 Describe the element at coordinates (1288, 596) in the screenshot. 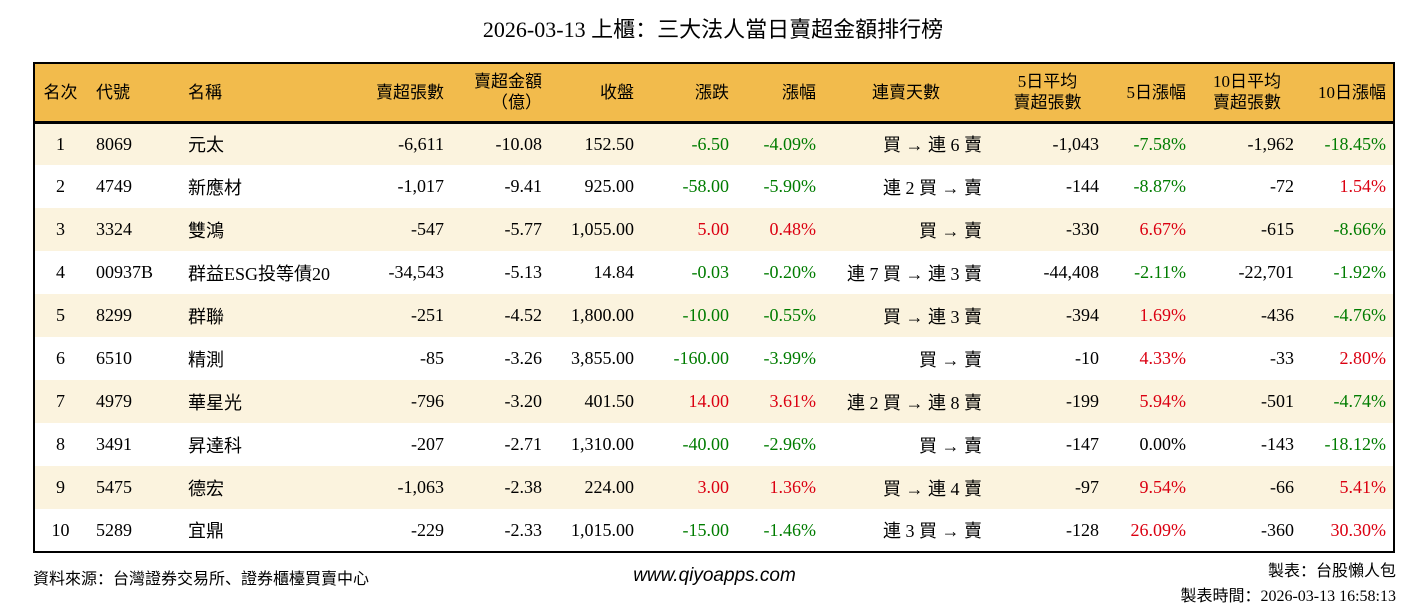

I see `generated-timestamp: 製表時間：2026-03-13 16:58:13` at that location.